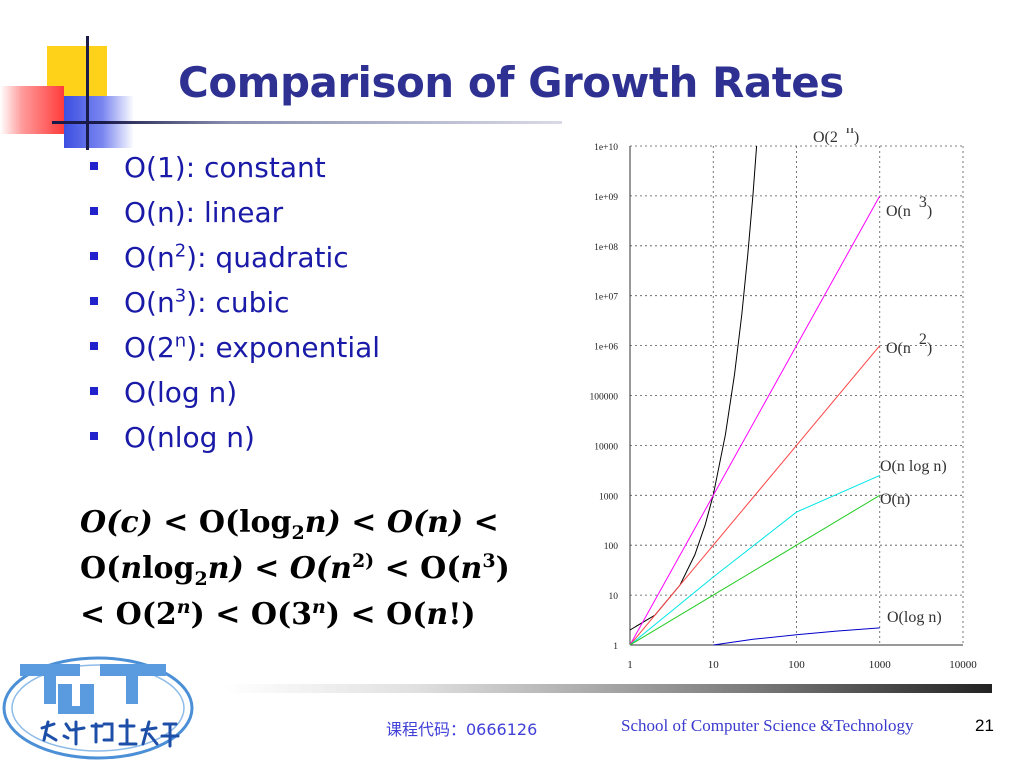  Describe the element at coordinates (181, 392) in the screenshot. I see `bullet-text: O(log n)` at that location.